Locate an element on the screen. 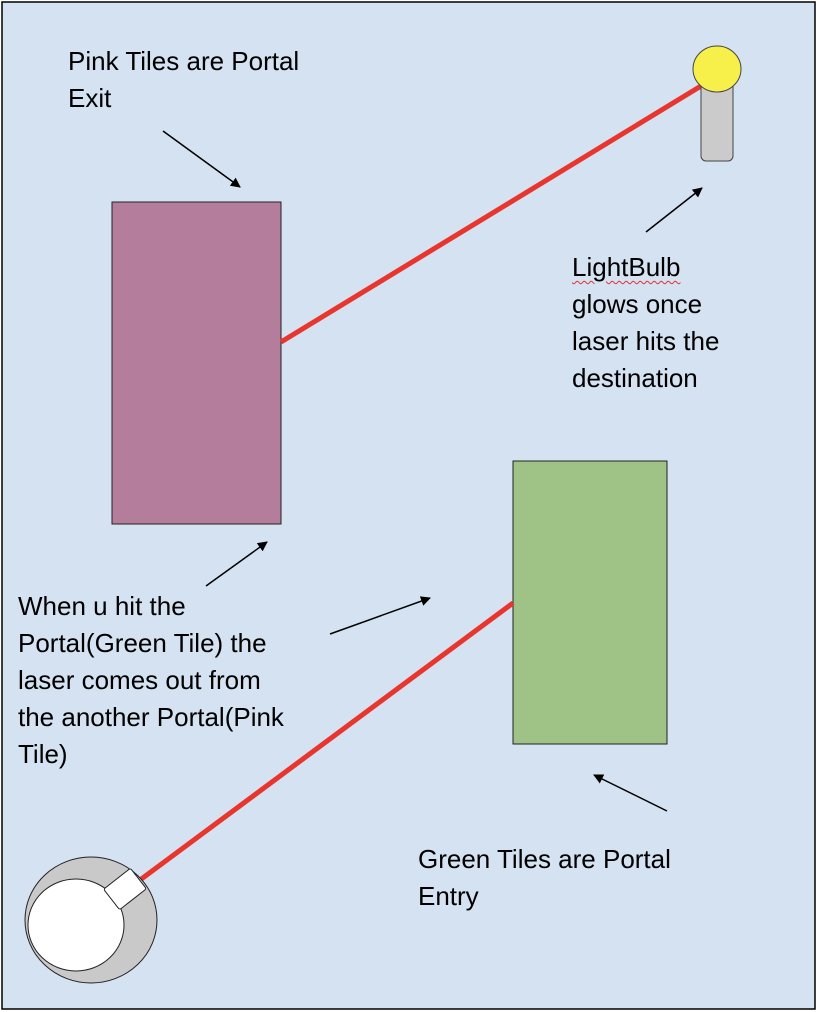 The image size is (818, 1012). portal-hit-label-line-2: Portal(Green Tile) the is located at coordinates (142, 643).